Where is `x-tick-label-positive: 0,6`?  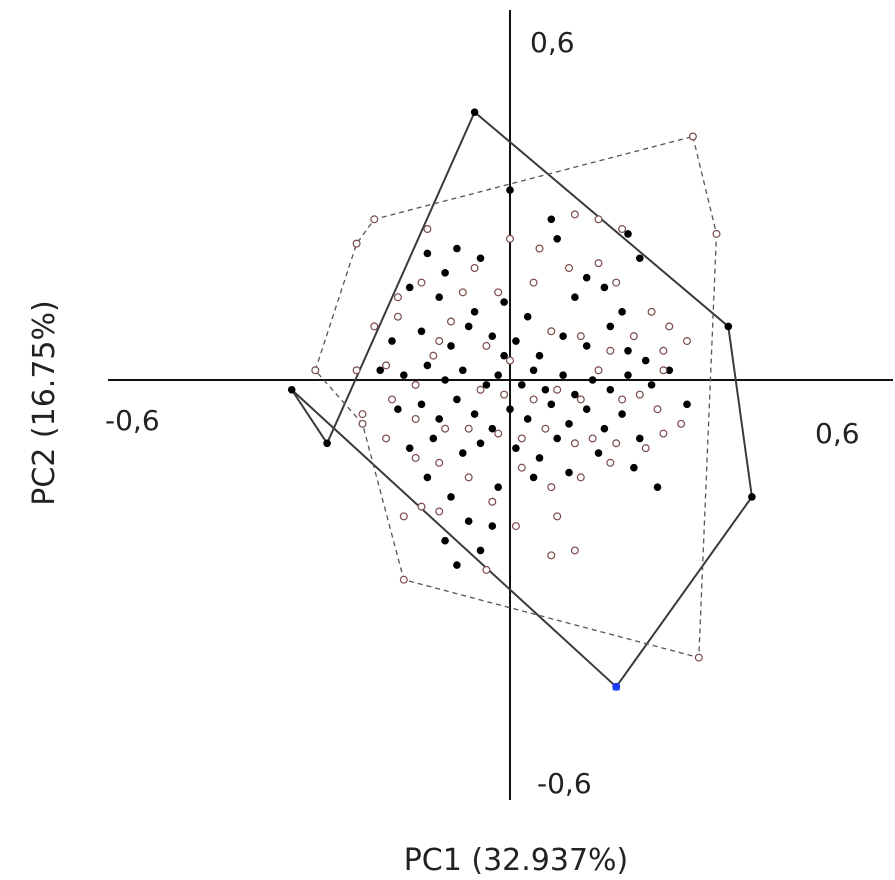 x-tick-label-positive: 0,6 is located at coordinates (837, 433).